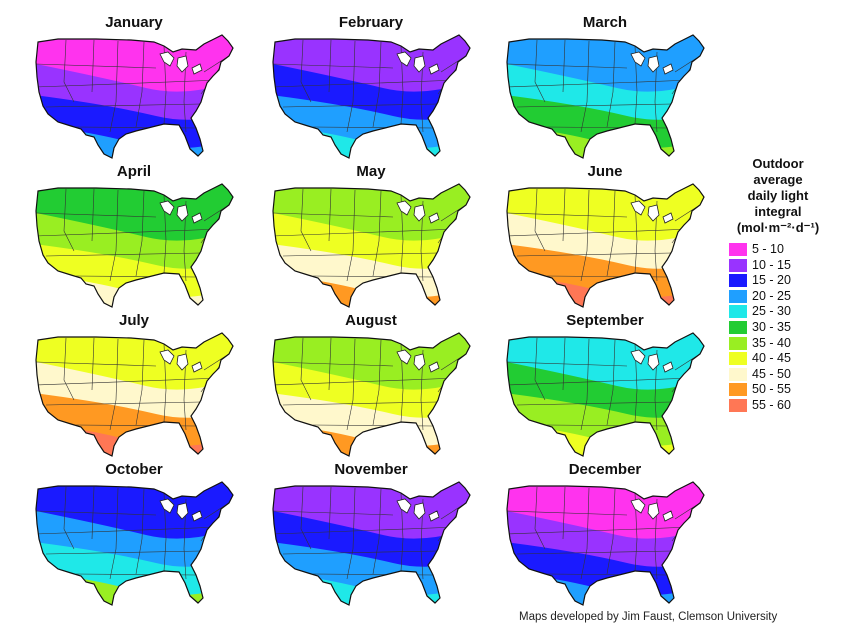  What do you see at coordinates (771, 295) in the screenshot?
I see `legend-label: 20 - 25` at bounding box center [771, 295].